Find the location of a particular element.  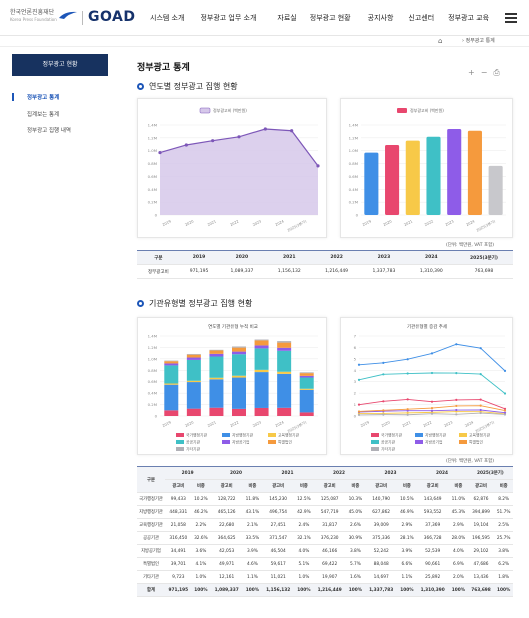

sidebar-item-stats: 정부광고 통계 is located at coordinates (43, 98).